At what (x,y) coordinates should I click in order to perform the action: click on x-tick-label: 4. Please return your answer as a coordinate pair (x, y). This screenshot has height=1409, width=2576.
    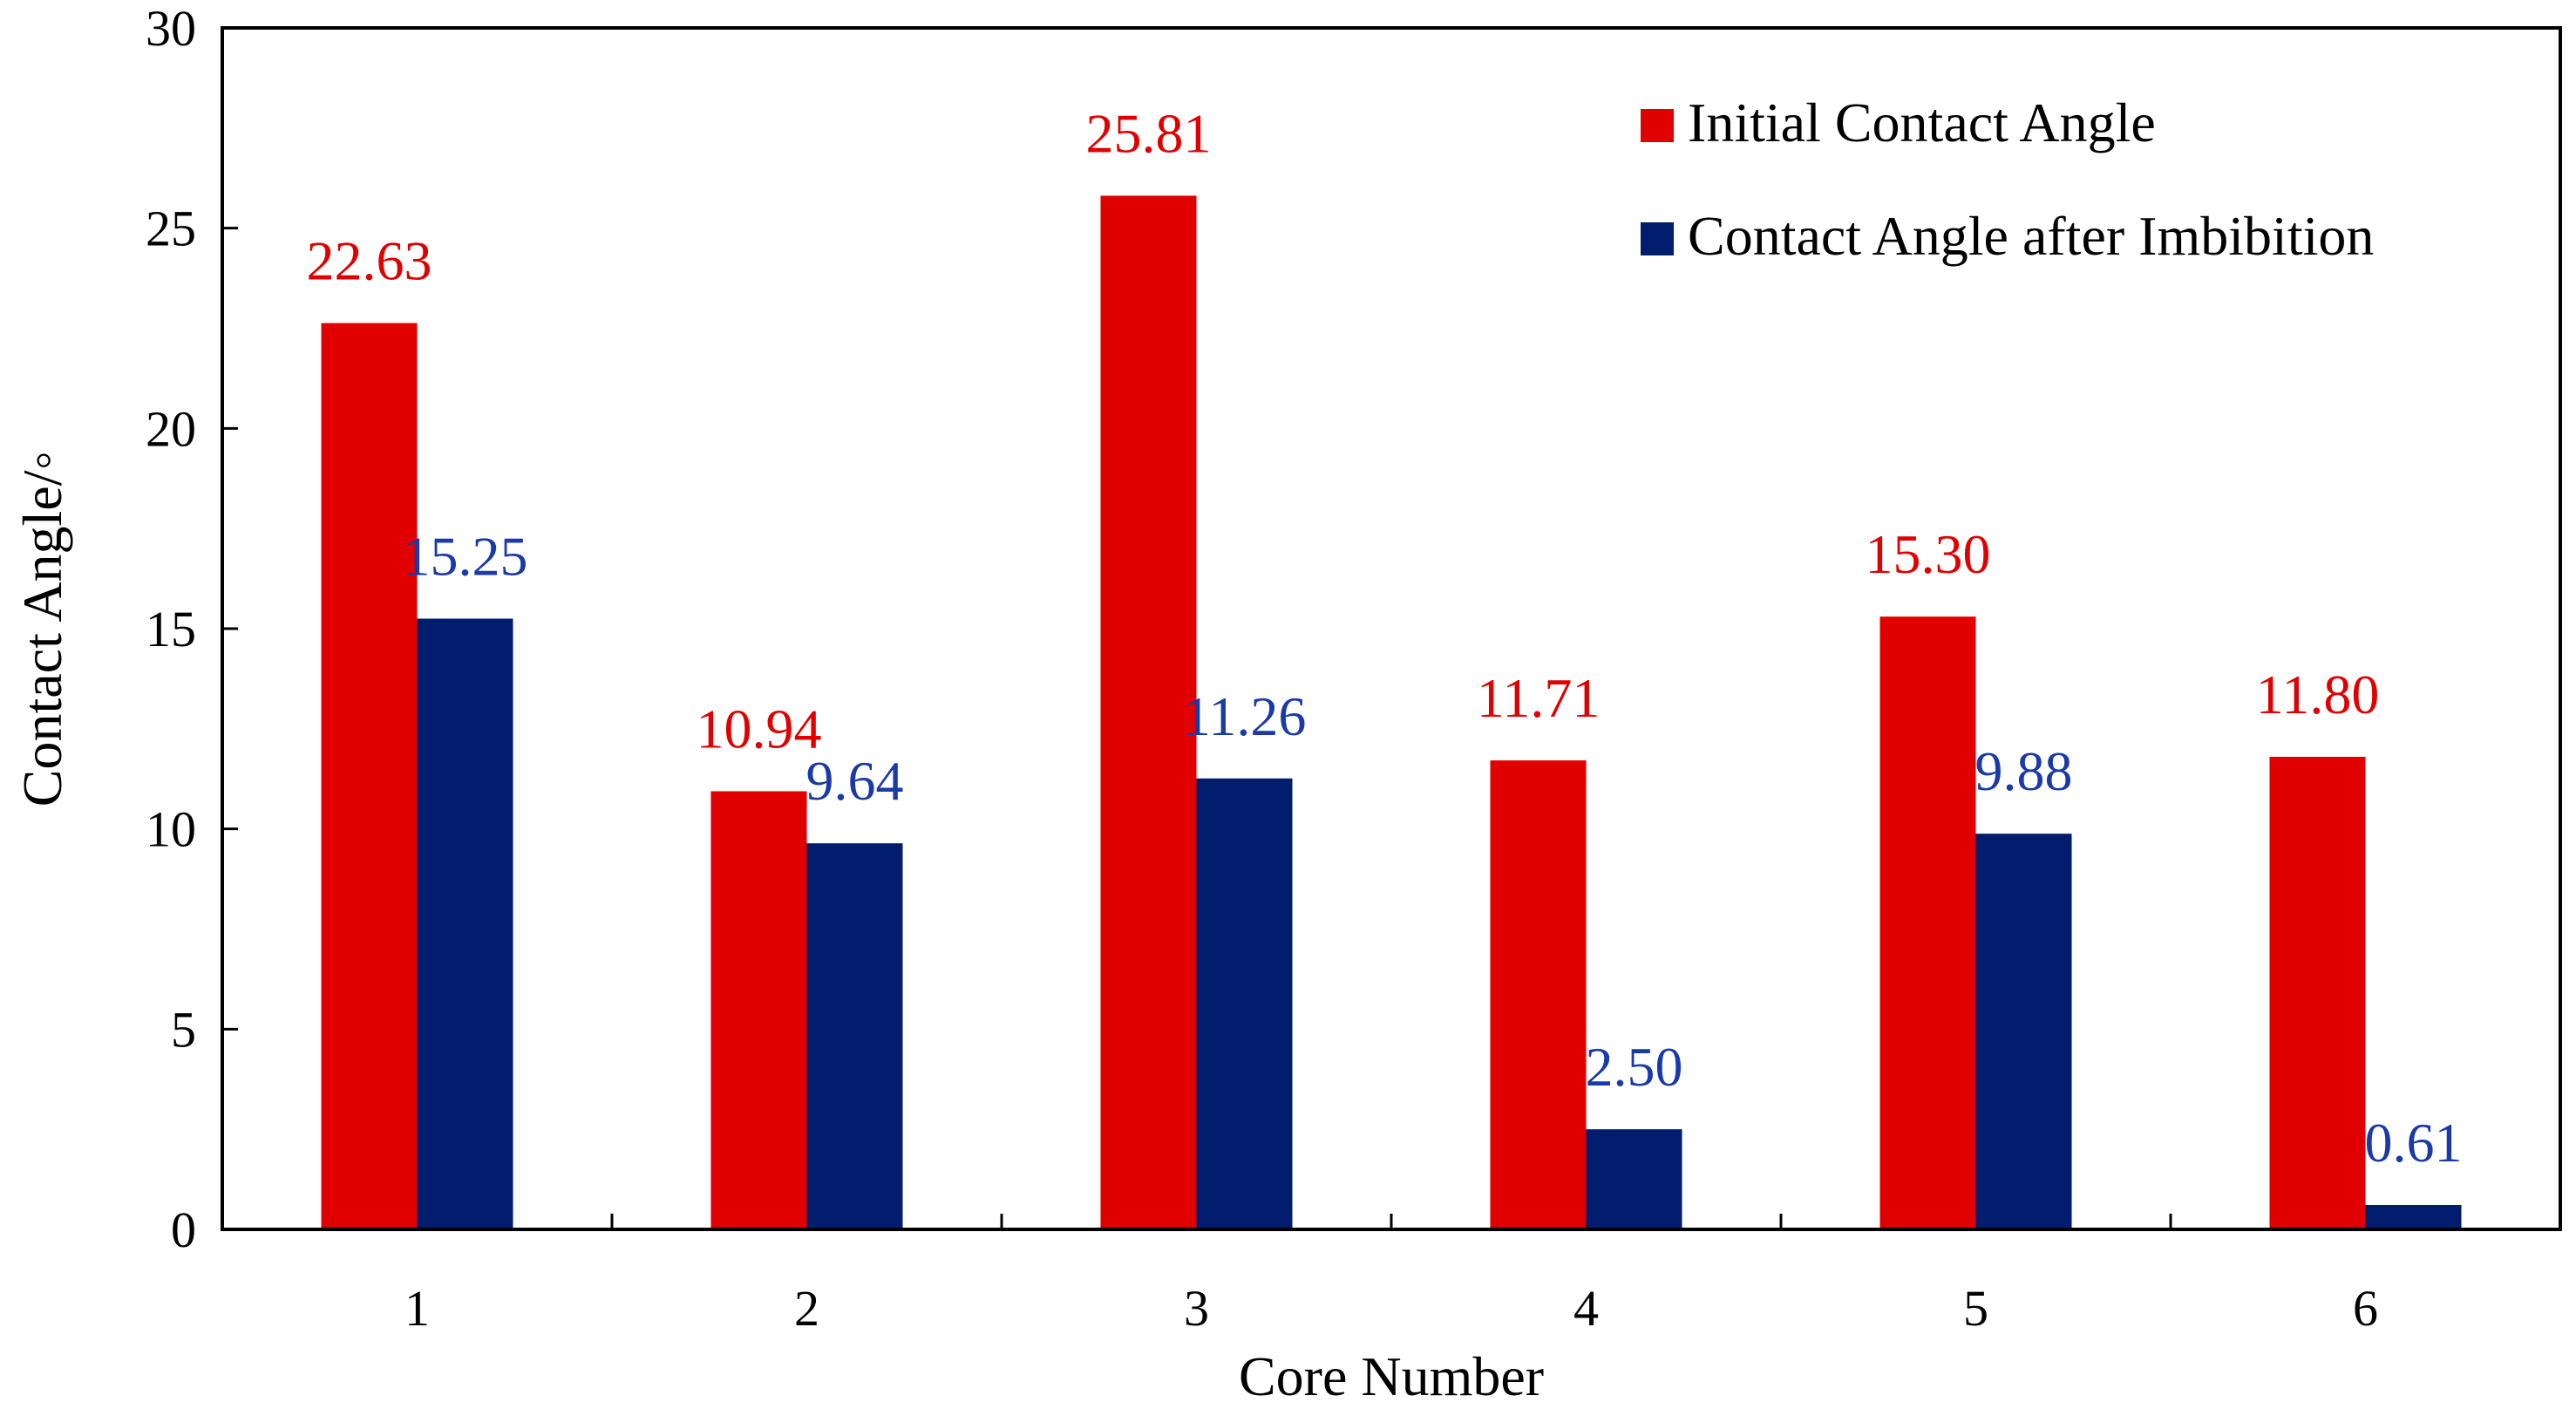
    Looking at the image, I should click on (1586, 1309).